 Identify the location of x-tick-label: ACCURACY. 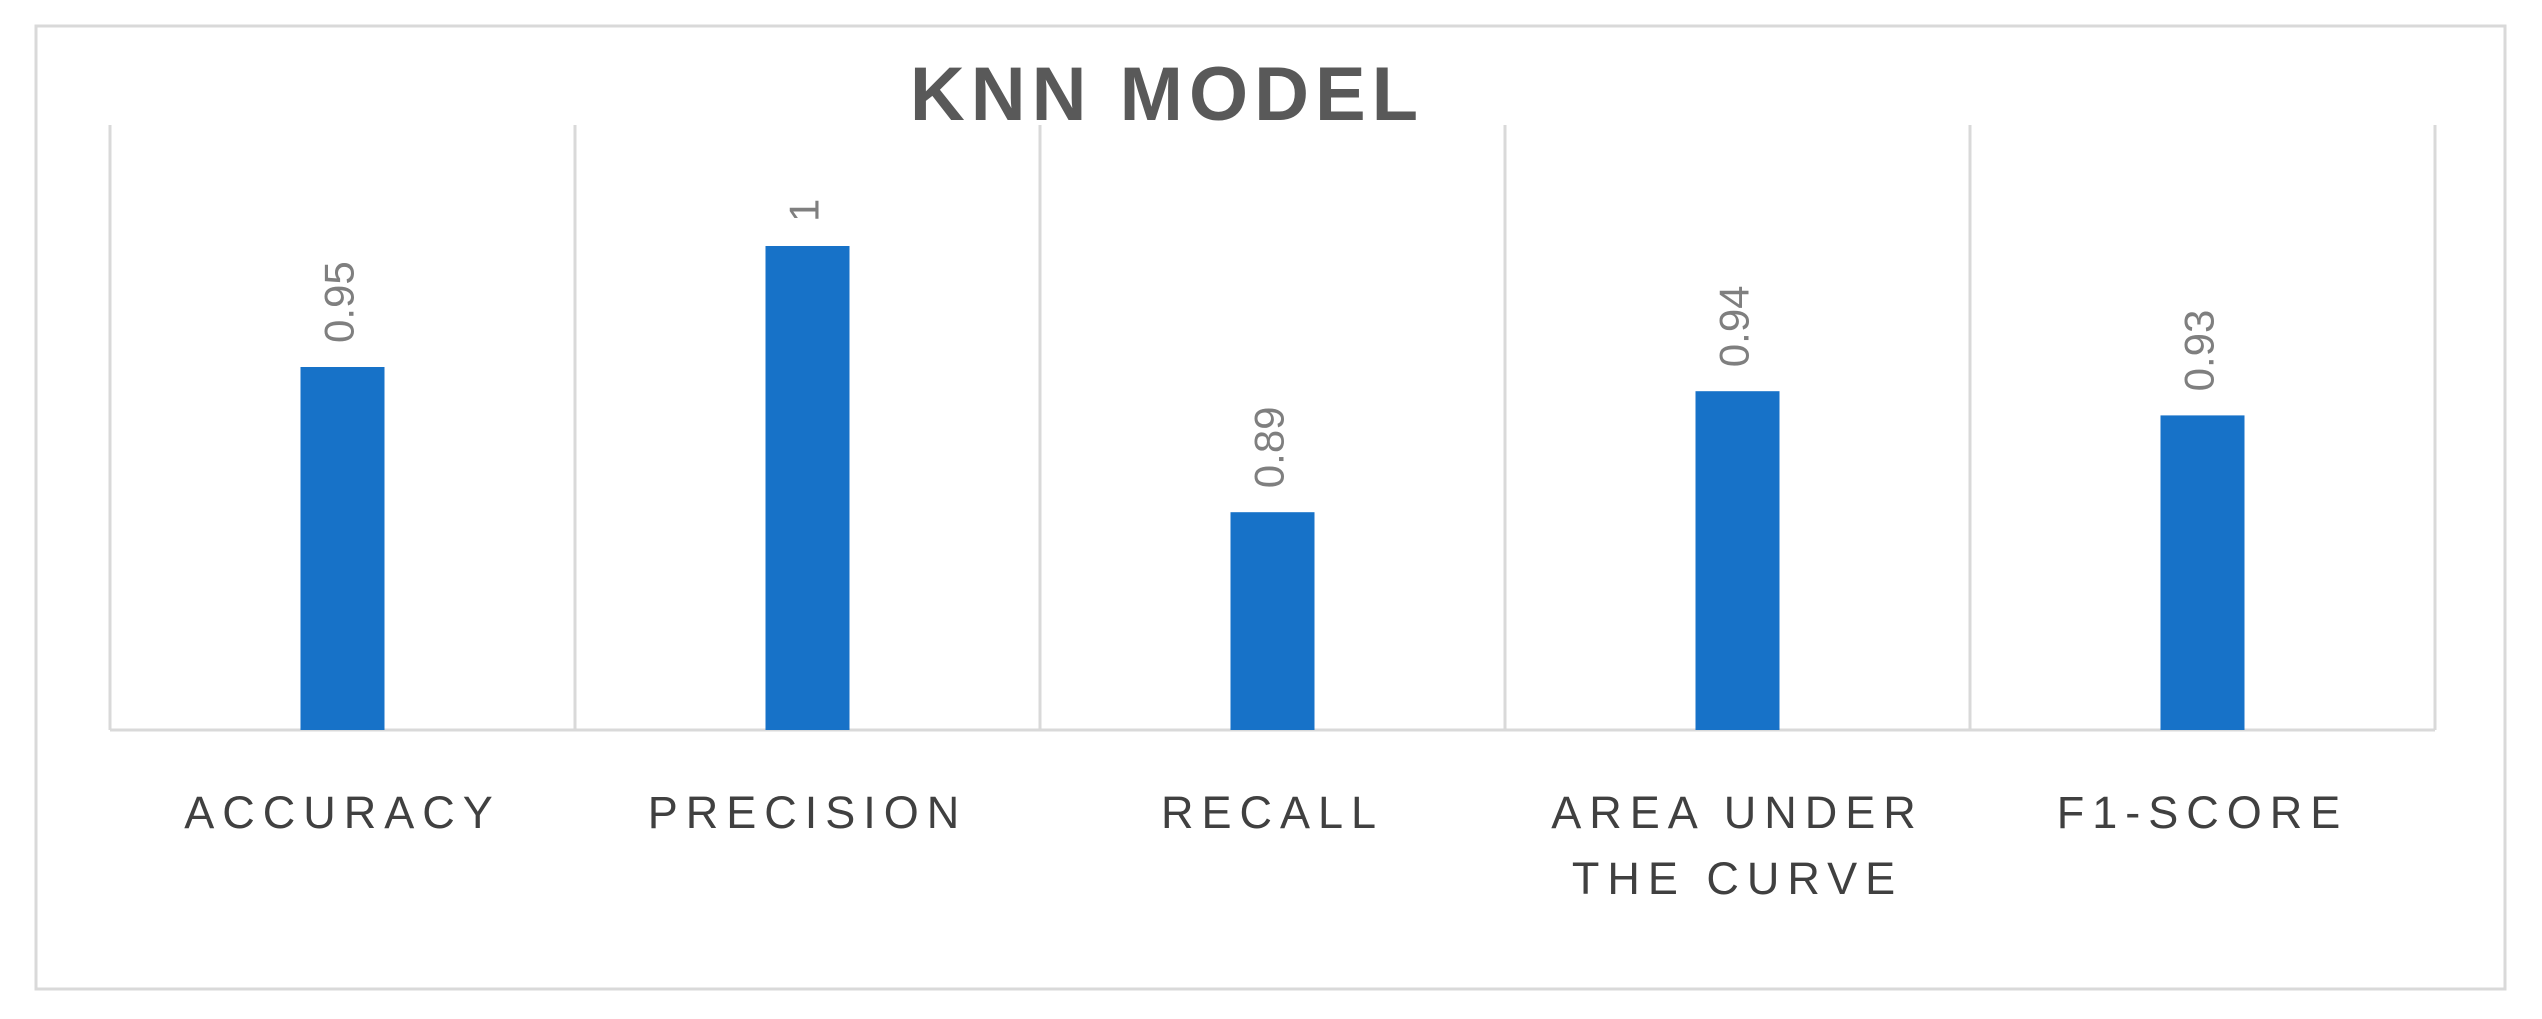
(342, 812).